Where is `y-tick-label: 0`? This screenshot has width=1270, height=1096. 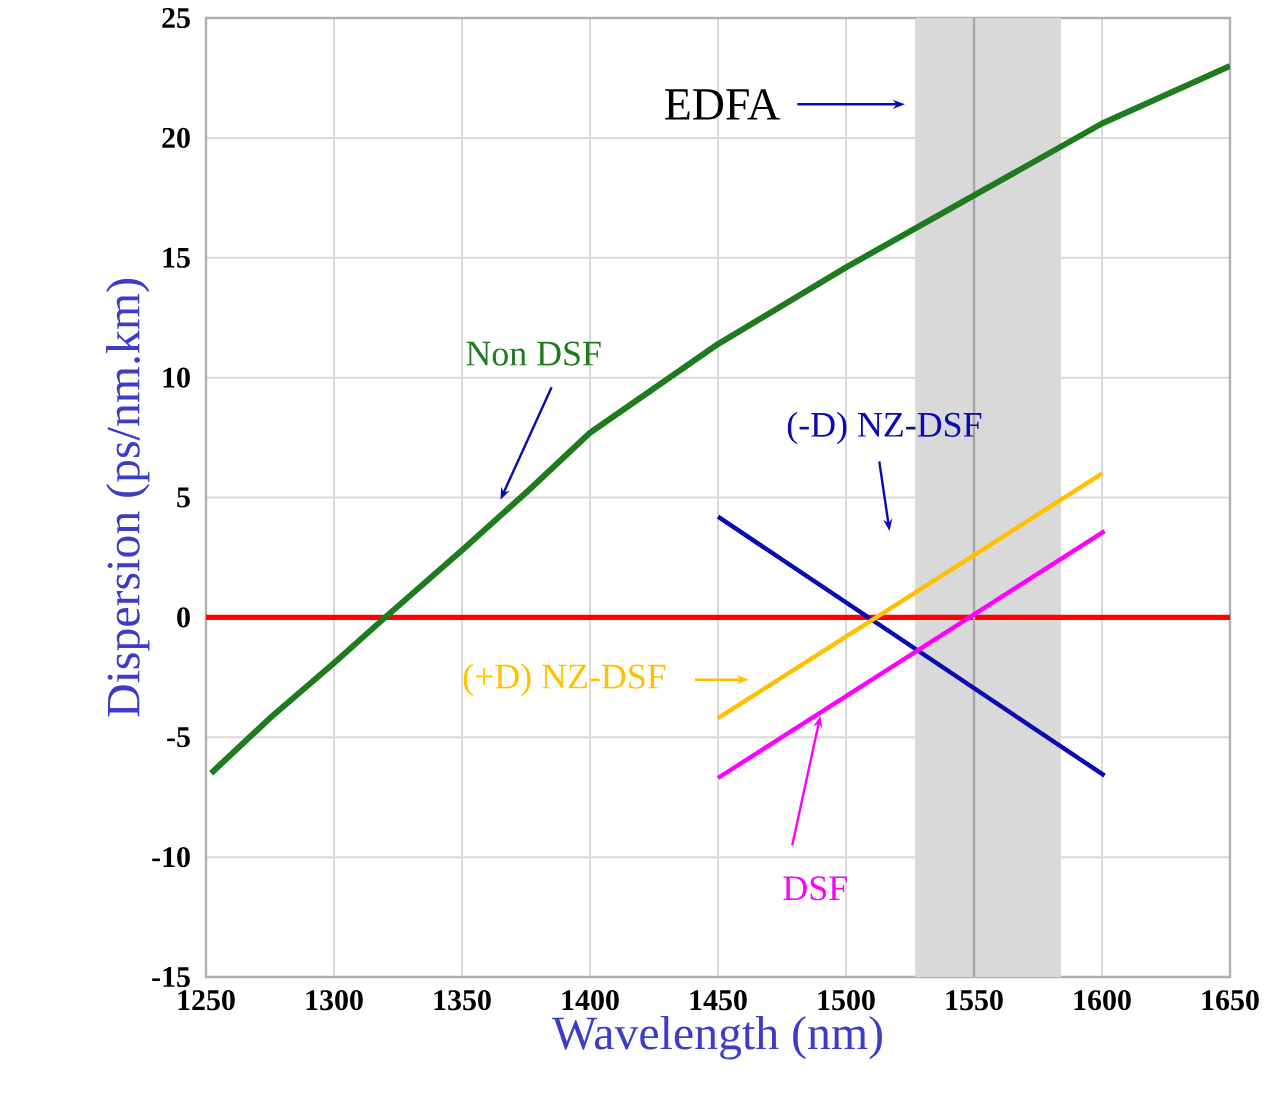
y-tick-label: 0 is located at coordinates (183, 617).